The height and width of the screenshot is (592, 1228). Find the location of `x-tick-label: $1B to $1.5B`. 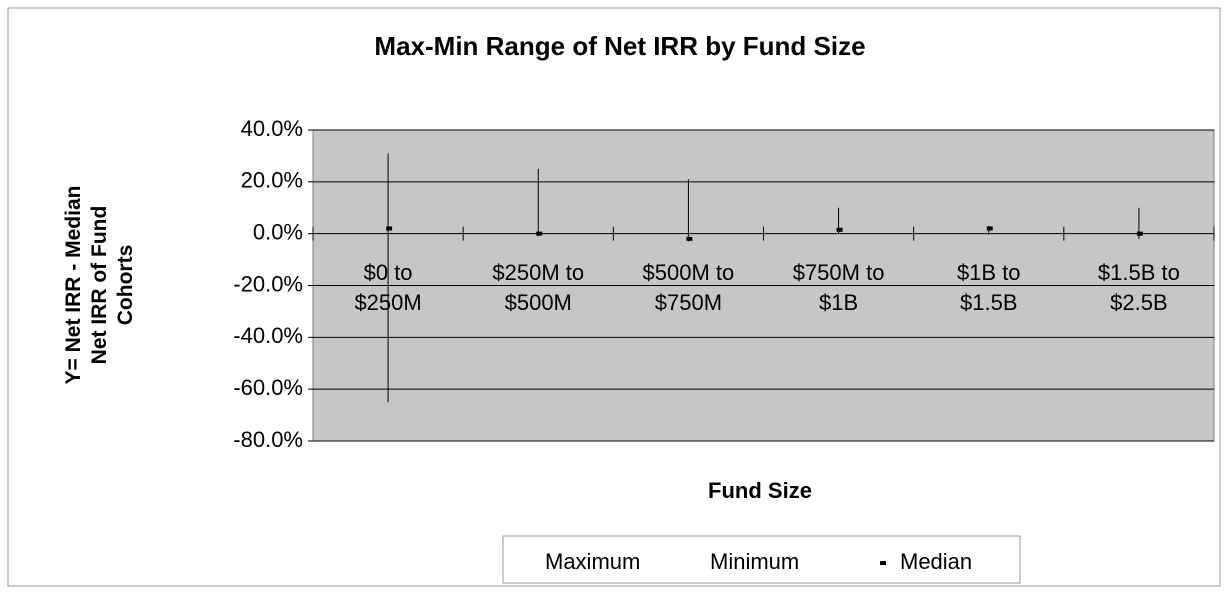

x-tick-label: $1B to $1.5B is located at coordinates (988, 287).